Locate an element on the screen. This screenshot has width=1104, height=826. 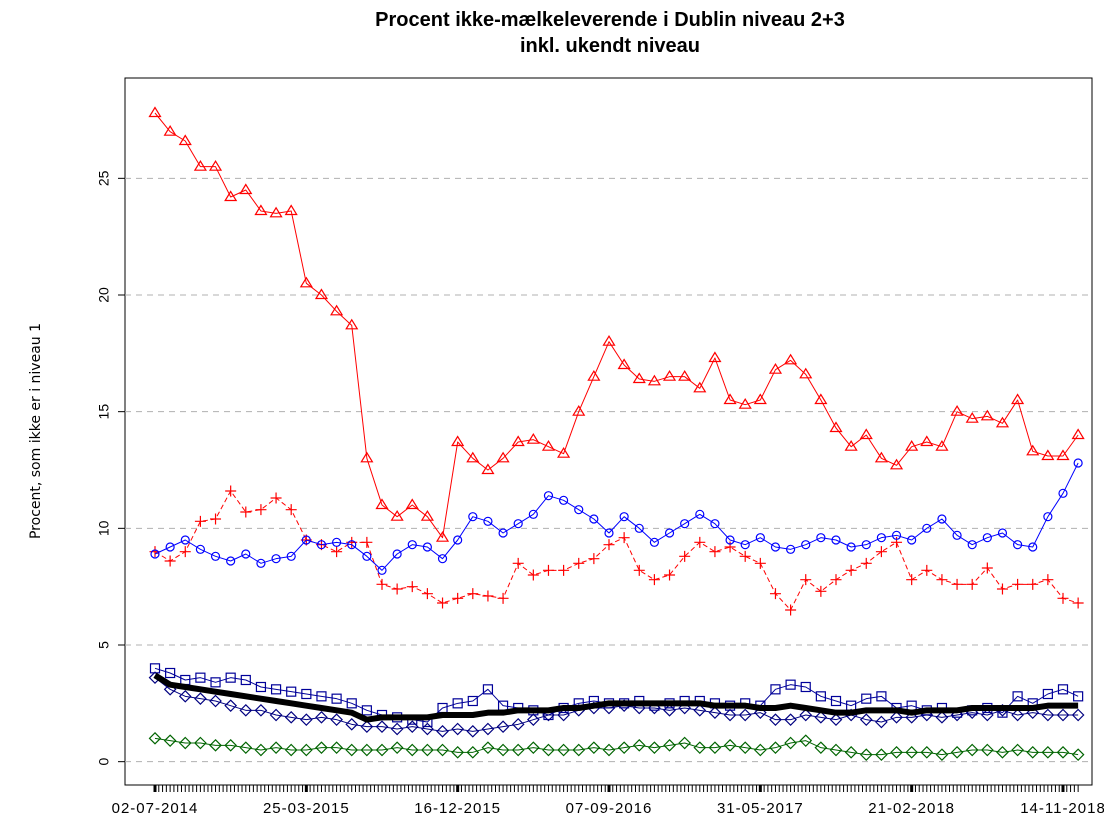
x-tick-label: 25-03-2015 is located at coordinates (306, 808).